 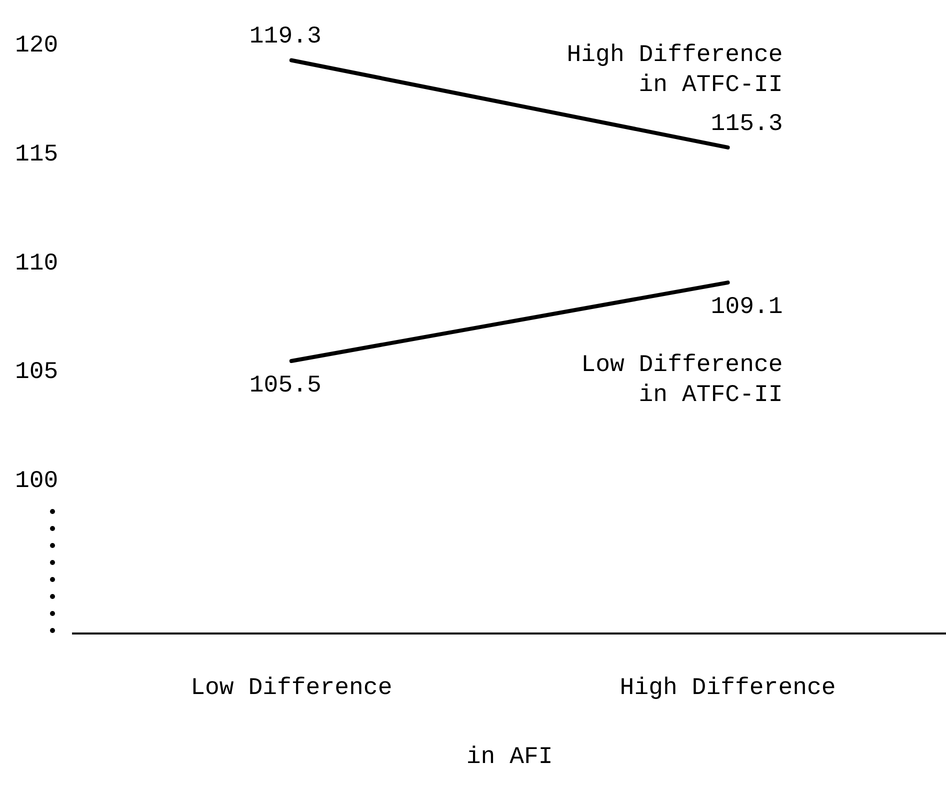 I want to click on x-tick-label: High Difference, so click(x=728, y=688).